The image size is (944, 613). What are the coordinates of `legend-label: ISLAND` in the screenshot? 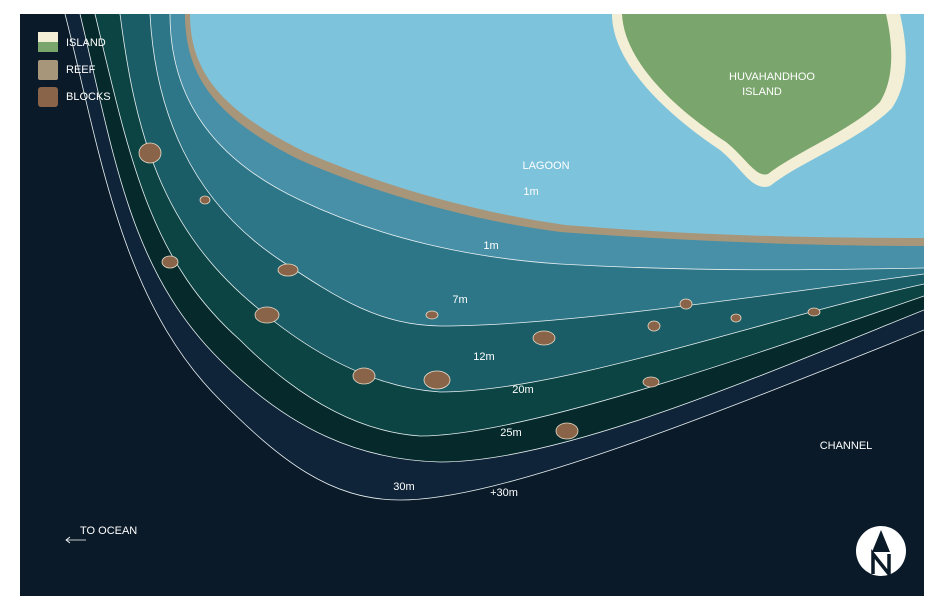 It's located at (86, 43).